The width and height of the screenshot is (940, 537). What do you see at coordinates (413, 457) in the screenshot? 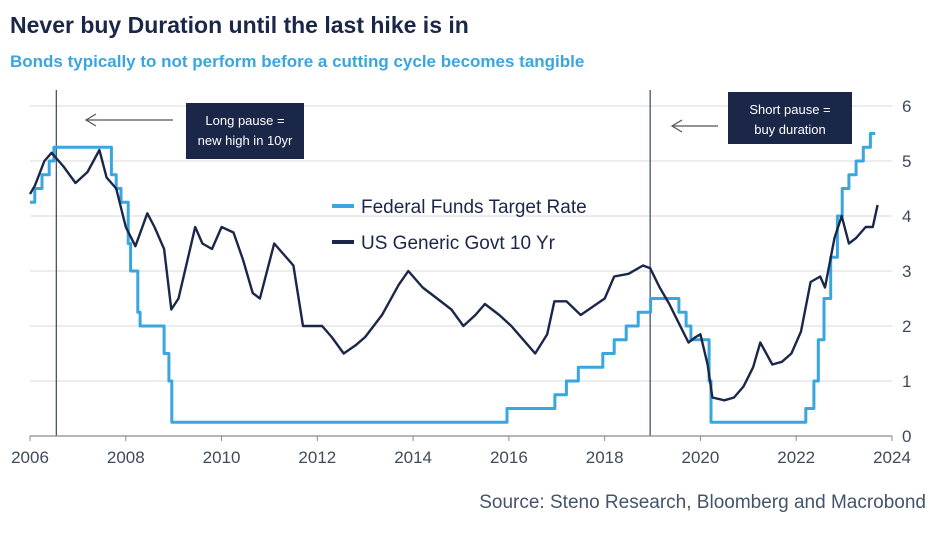
I see `x-tick-label: 2014` at bounding box center [413, 457].